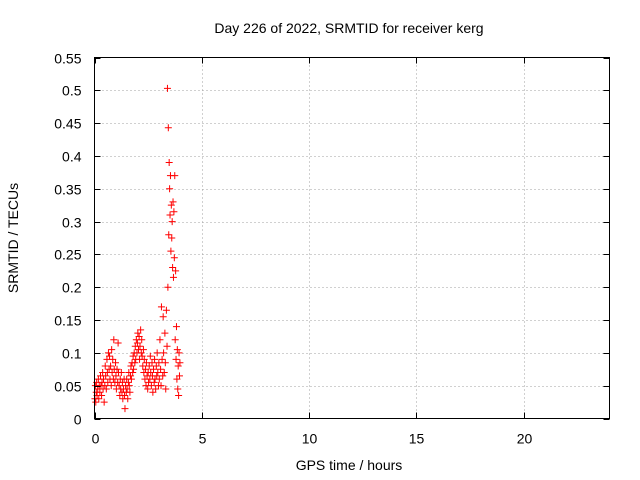  What do you see at coordinates (72, 288) in the screenshot?
I see `y-tick-label: 0.2` at bounding box center [72, 288].